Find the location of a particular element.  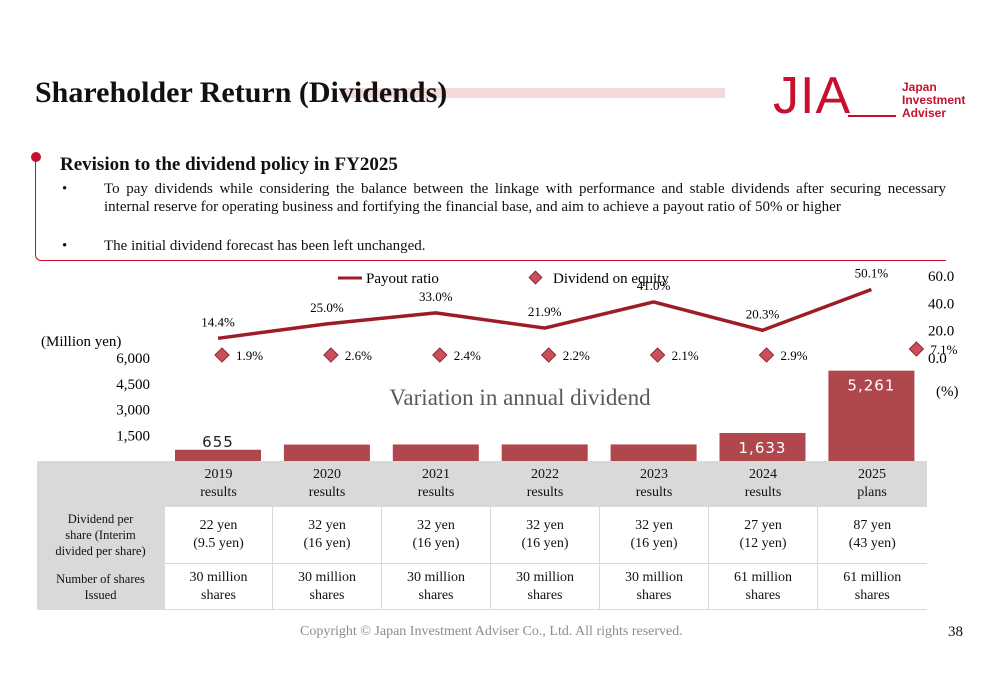

dividend-on-equity-label: 7.1% is located at coordinates (943, 349).